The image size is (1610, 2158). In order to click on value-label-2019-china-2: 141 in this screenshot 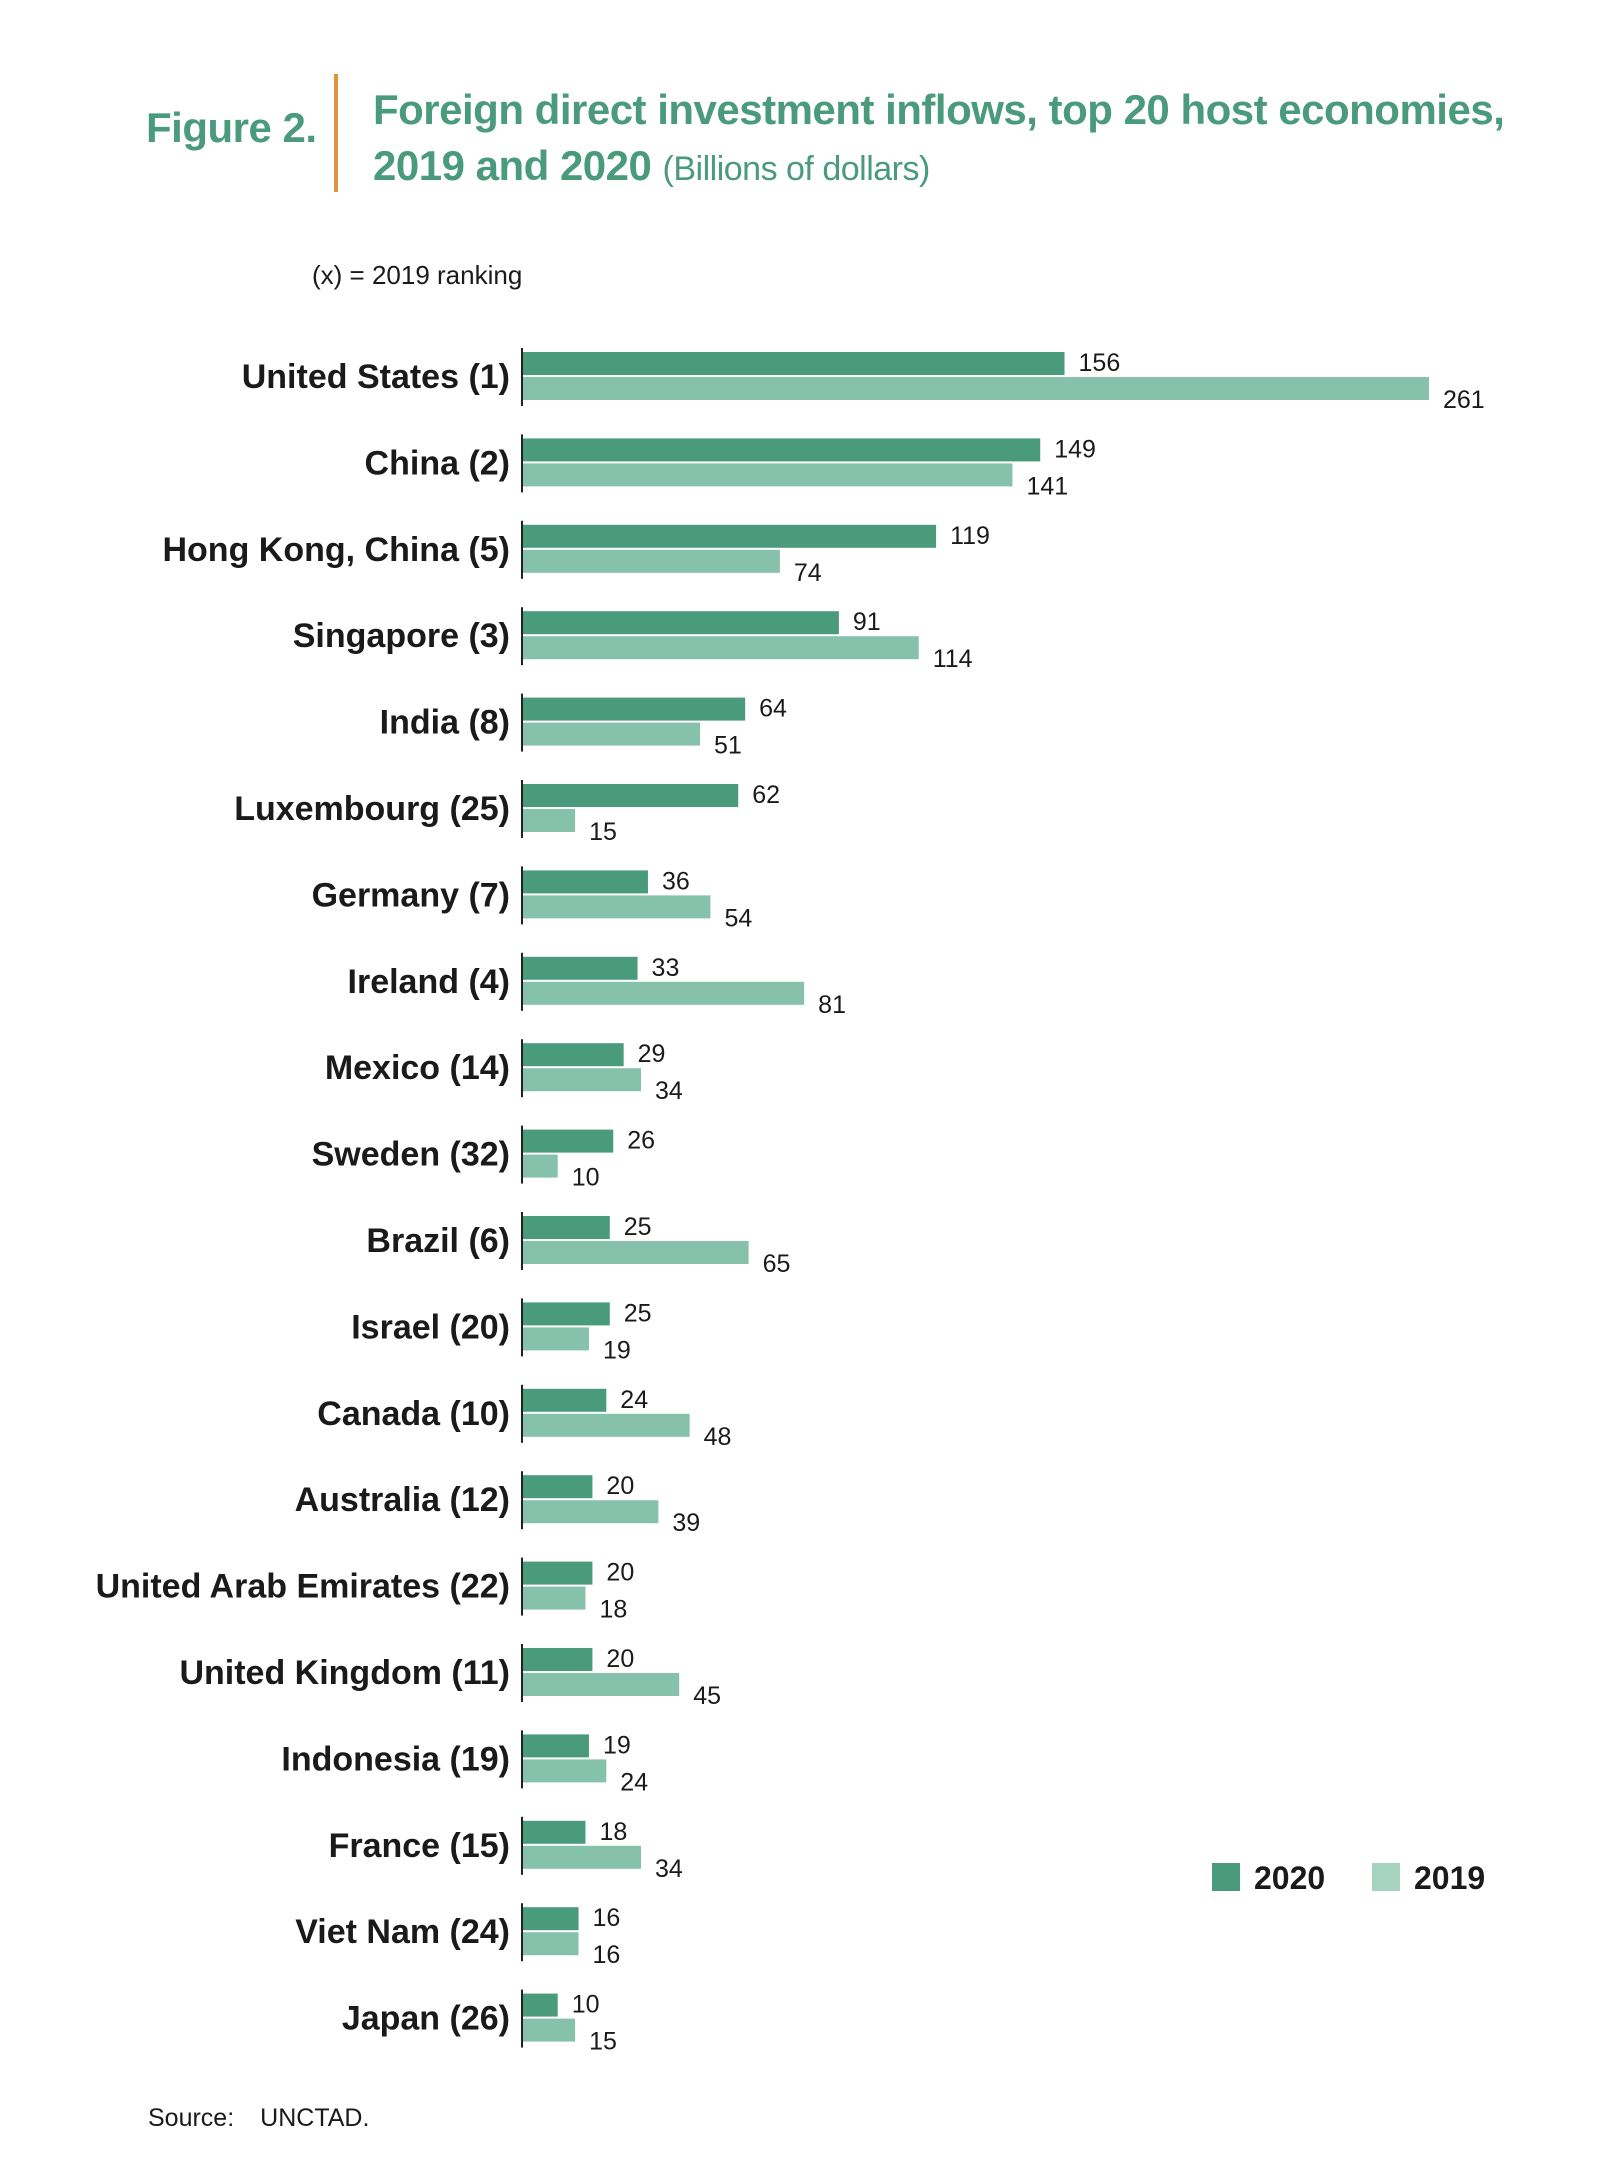, I will do `click(1047, 486)`.